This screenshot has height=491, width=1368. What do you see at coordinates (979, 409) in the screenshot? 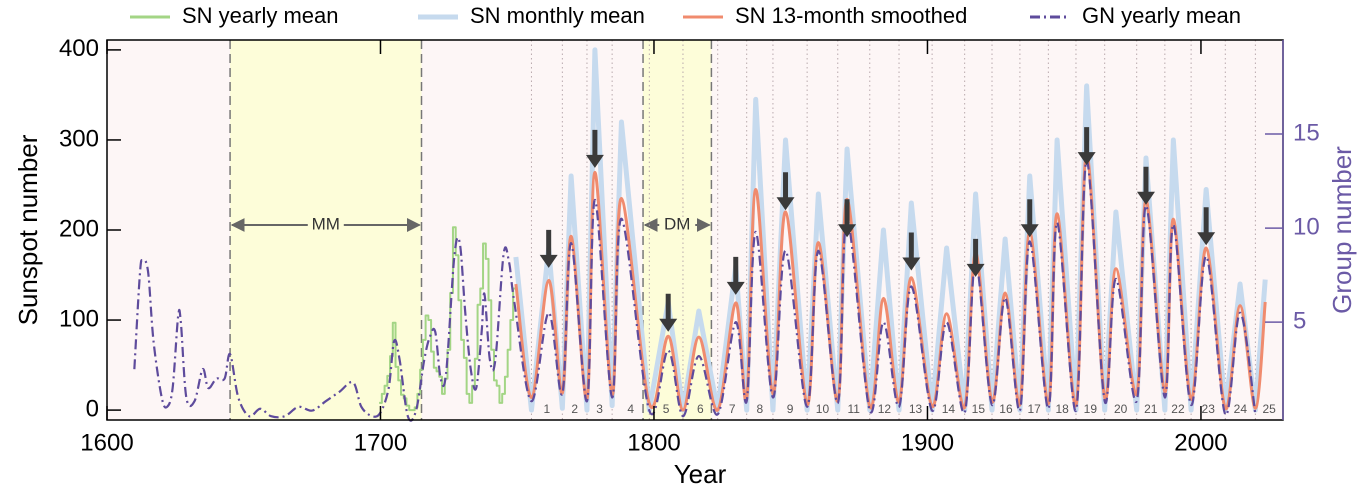
I see `cycle-label: 15` at bounding box center [979, 409].